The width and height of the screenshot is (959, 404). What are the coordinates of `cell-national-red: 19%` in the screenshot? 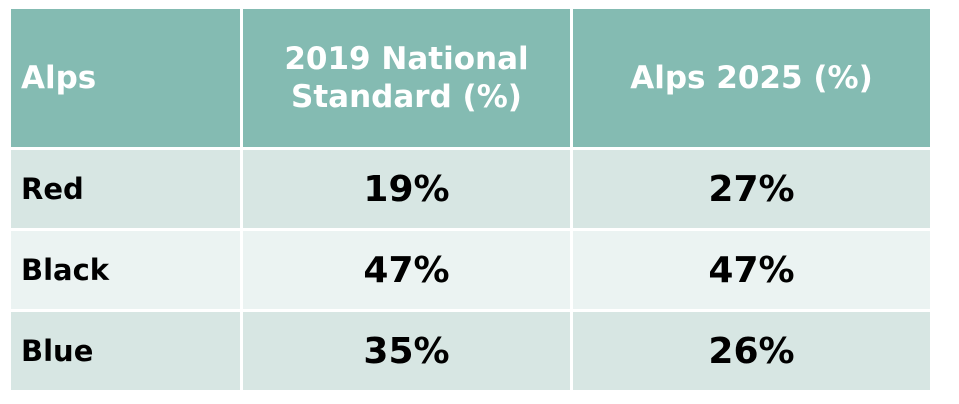 It's located at (406, 189).